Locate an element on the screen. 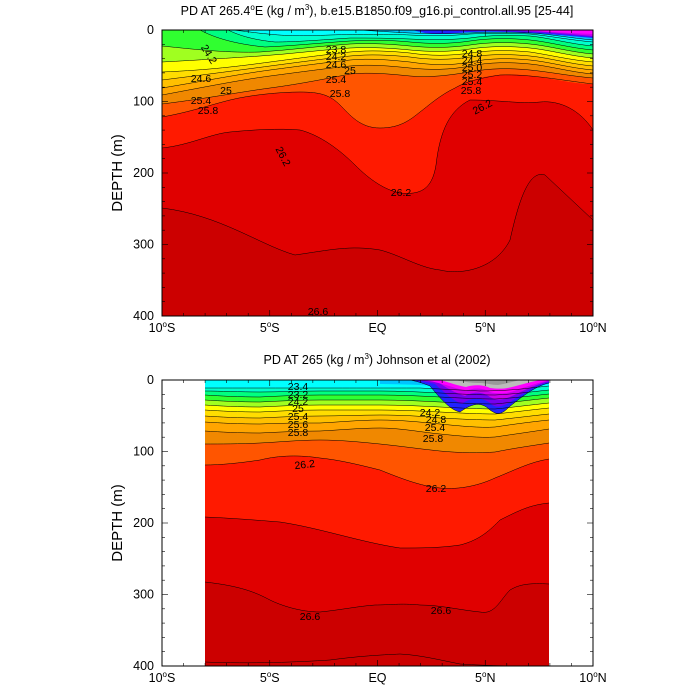  contour-label: 25.2 is located at coordinates (472, 75).